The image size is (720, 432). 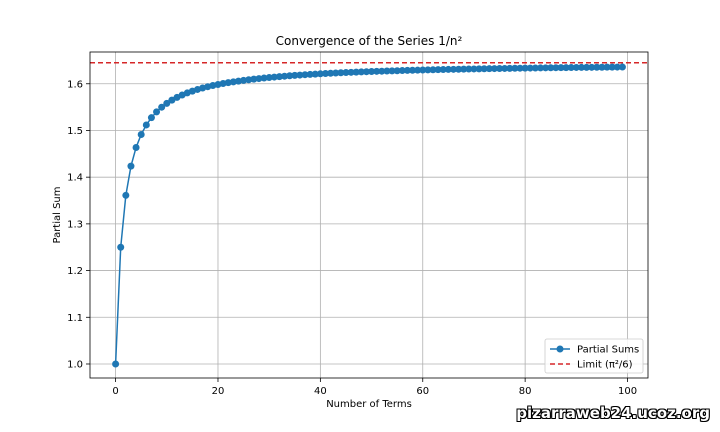 What do you see at coordinates (374, 387) in the screenshot?
I see `x-axis-ticks: 0 20 40 60 80 100` at bounding box center [374, 387].